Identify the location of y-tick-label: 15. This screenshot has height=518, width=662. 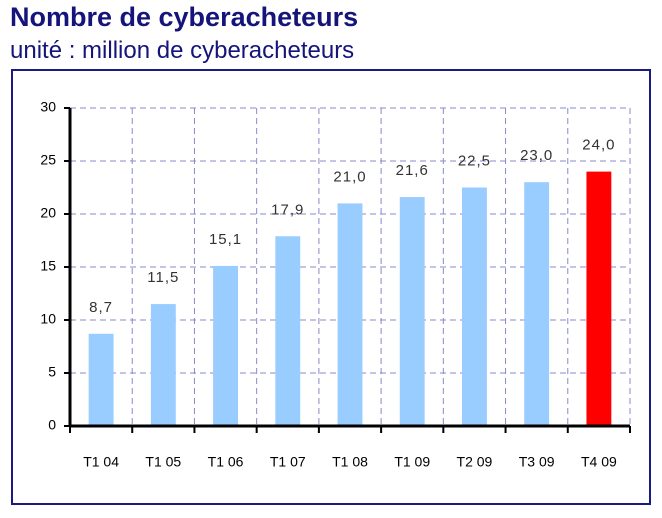
(48, 266).